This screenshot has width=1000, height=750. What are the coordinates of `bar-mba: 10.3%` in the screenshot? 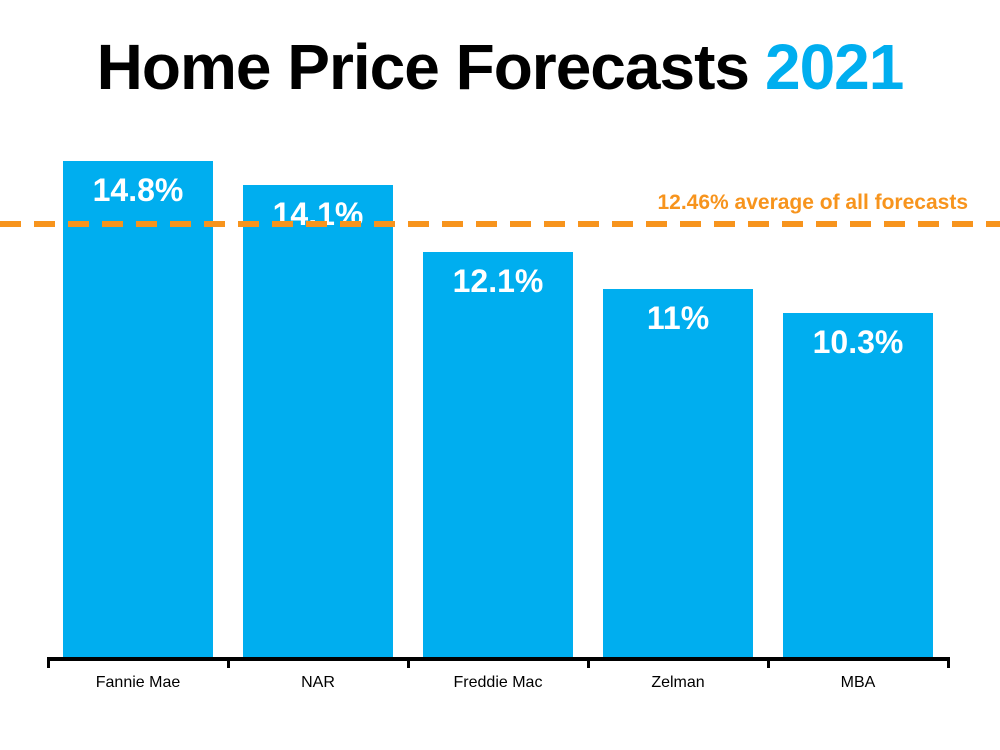 It's located at (858, 486).